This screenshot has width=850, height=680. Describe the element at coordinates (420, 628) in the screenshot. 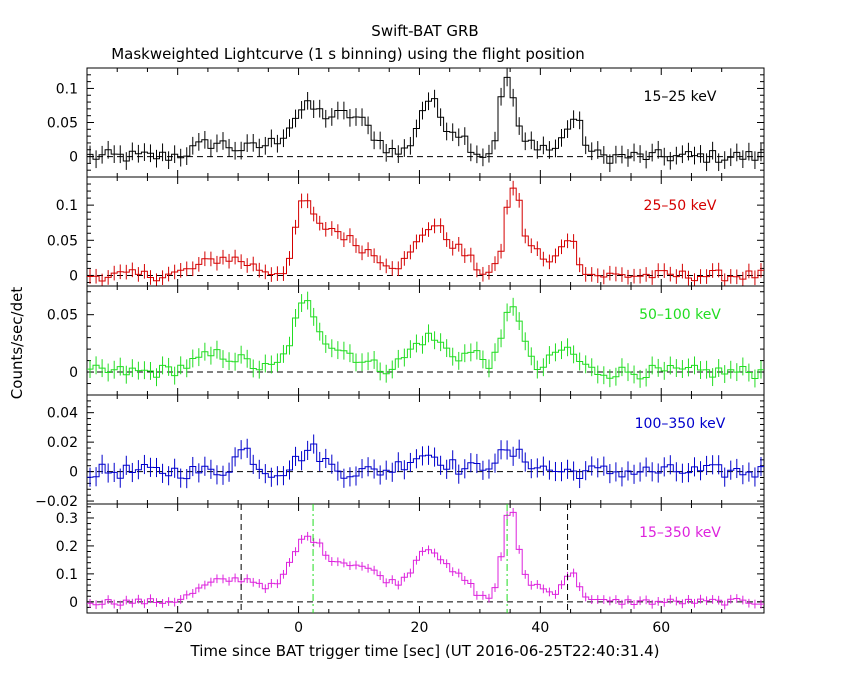

I see `x-tick-label: 20` at that location.